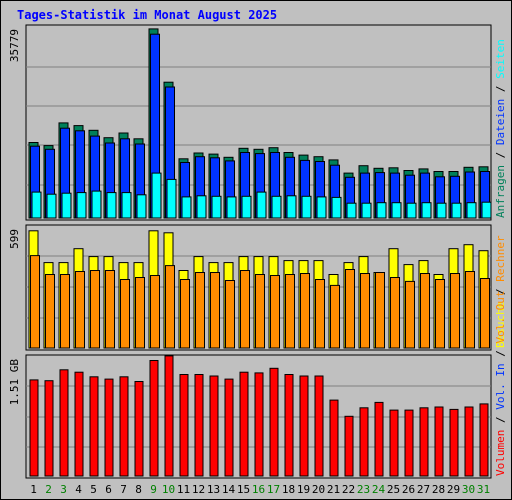 This screenshot has height=500, width=512. Describe the element at coordinates (198, 489) in the screenshot. I see `day-label-12: 12` at that location.